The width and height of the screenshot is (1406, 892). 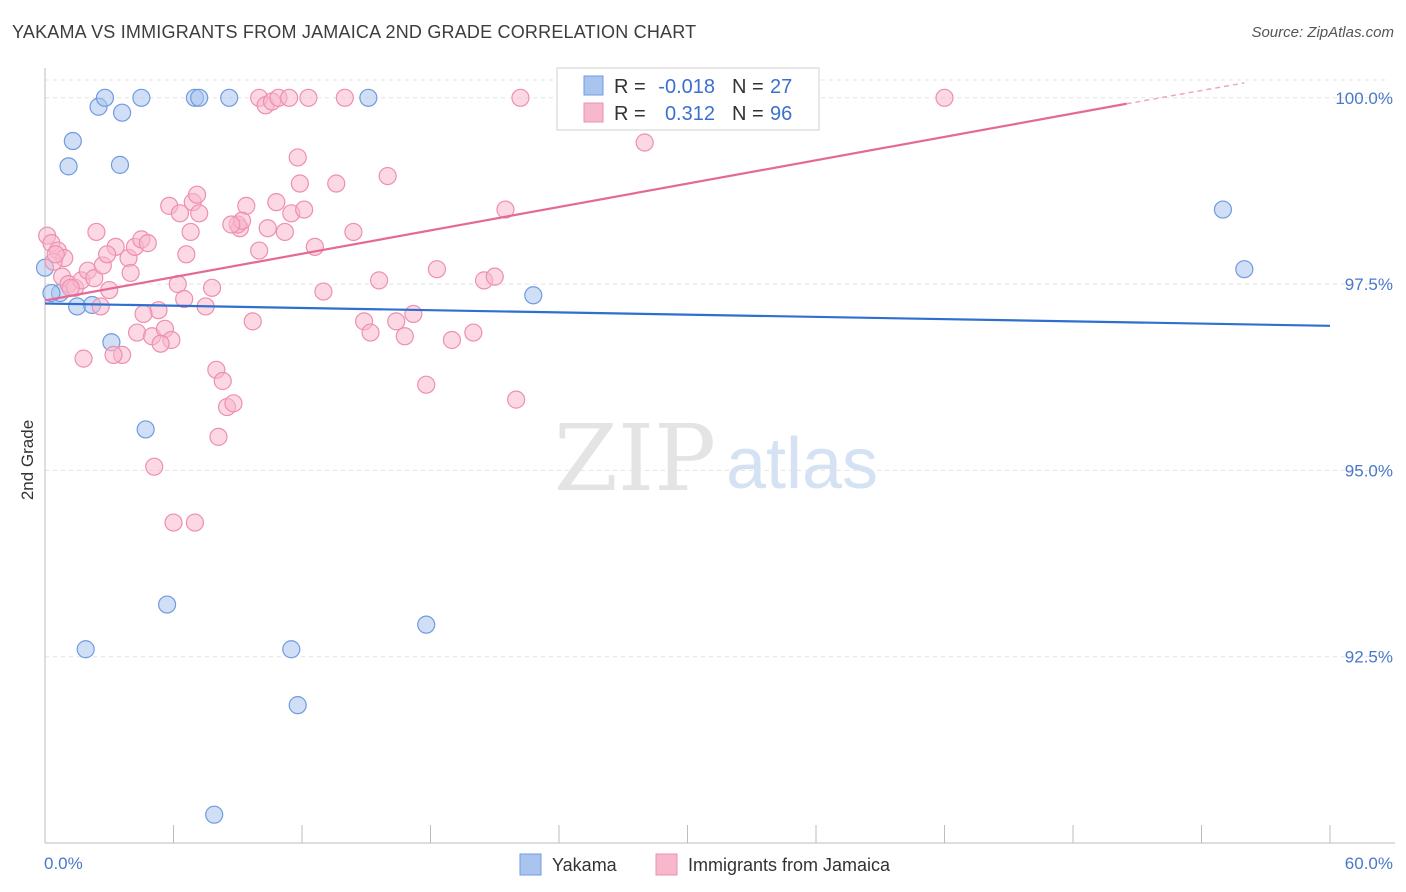 What do you see at coordinates (635, 458) in the screenshot?
I see `watermark-zip: ZIP` at bounding box center [635, 458].